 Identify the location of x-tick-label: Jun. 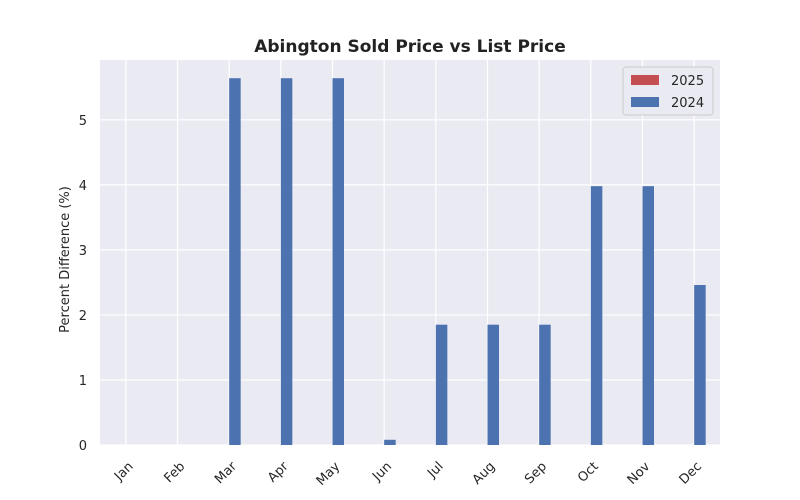
(382, 472).